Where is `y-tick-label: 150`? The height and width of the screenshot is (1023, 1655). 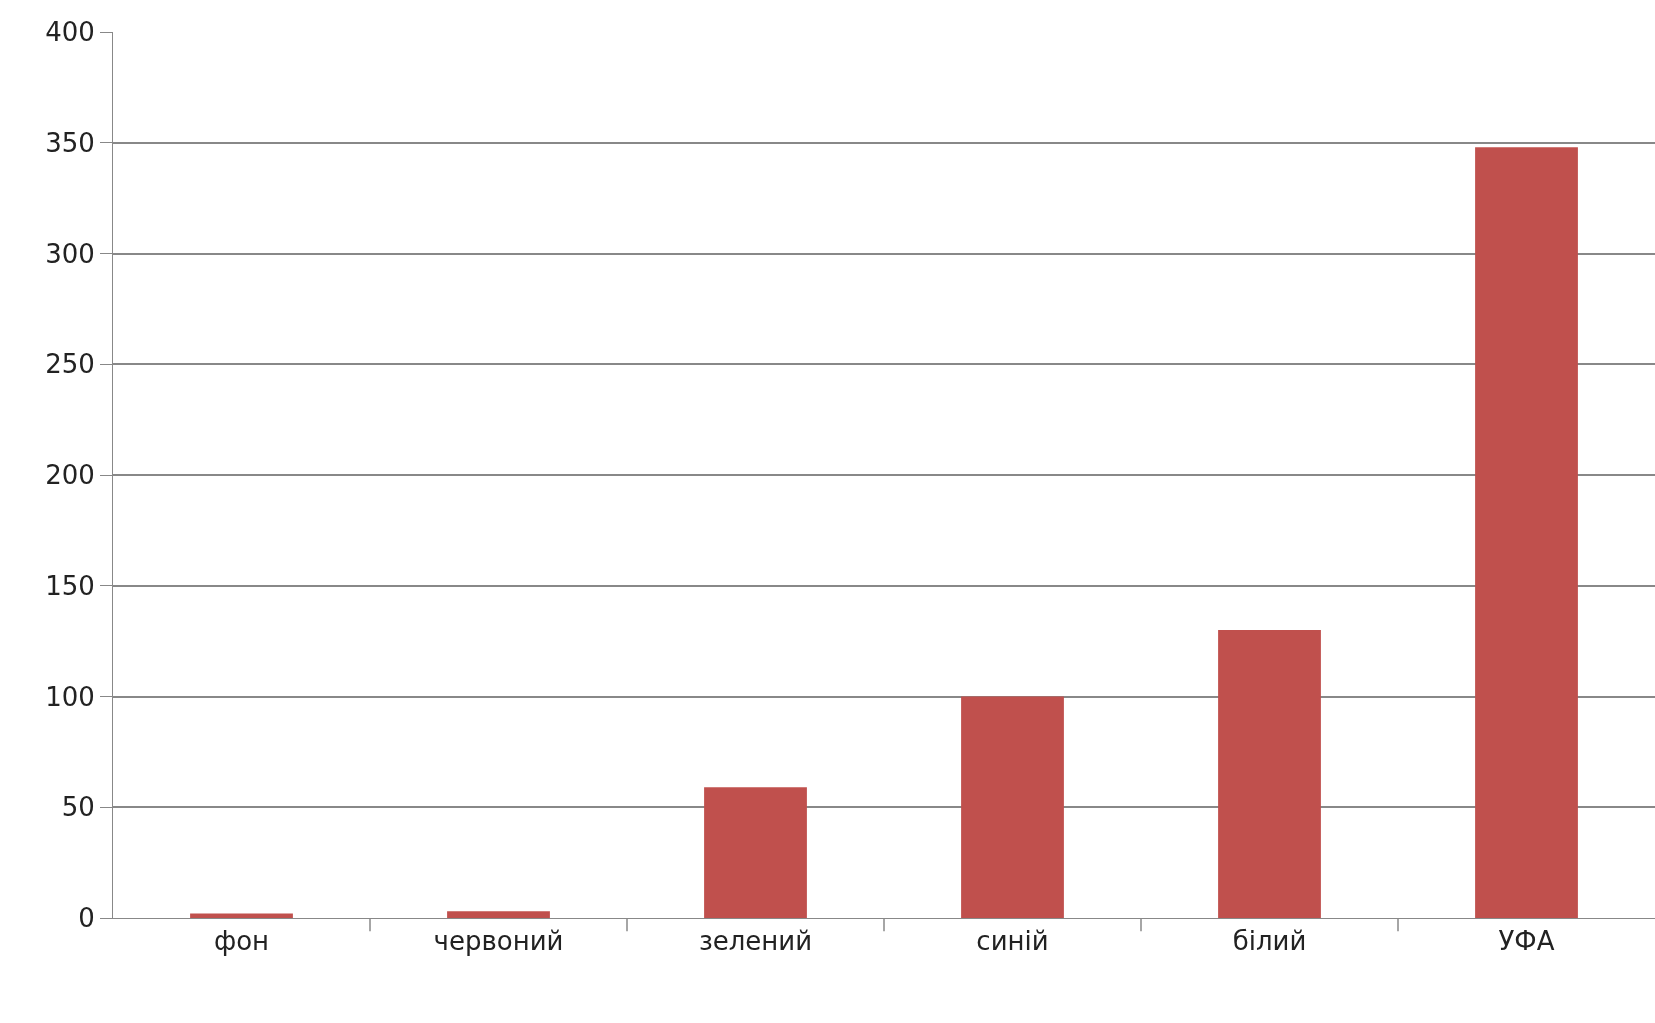 y-tick-label: 150 is located at coordinates (70, 585).